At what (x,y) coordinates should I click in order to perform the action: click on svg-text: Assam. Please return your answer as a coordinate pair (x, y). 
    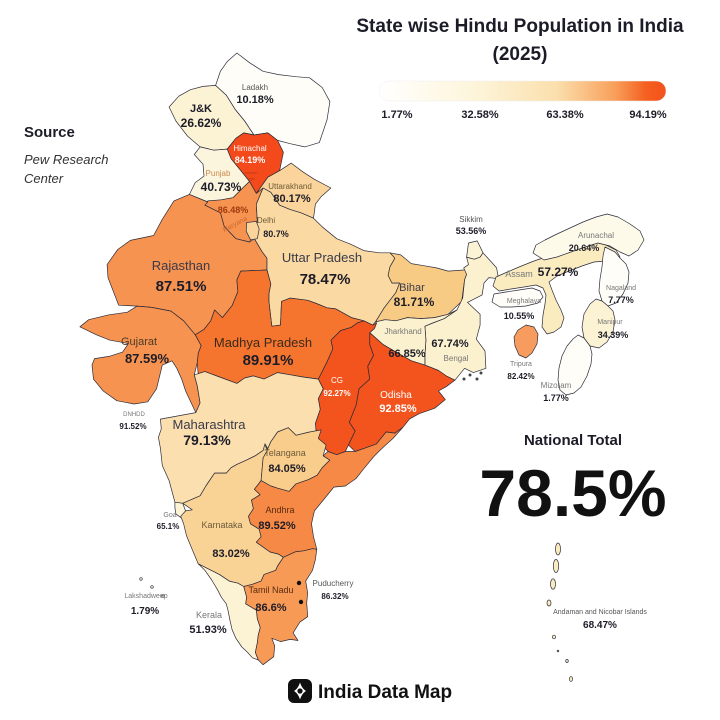
    Looking at the image, I should click on (519, 274).